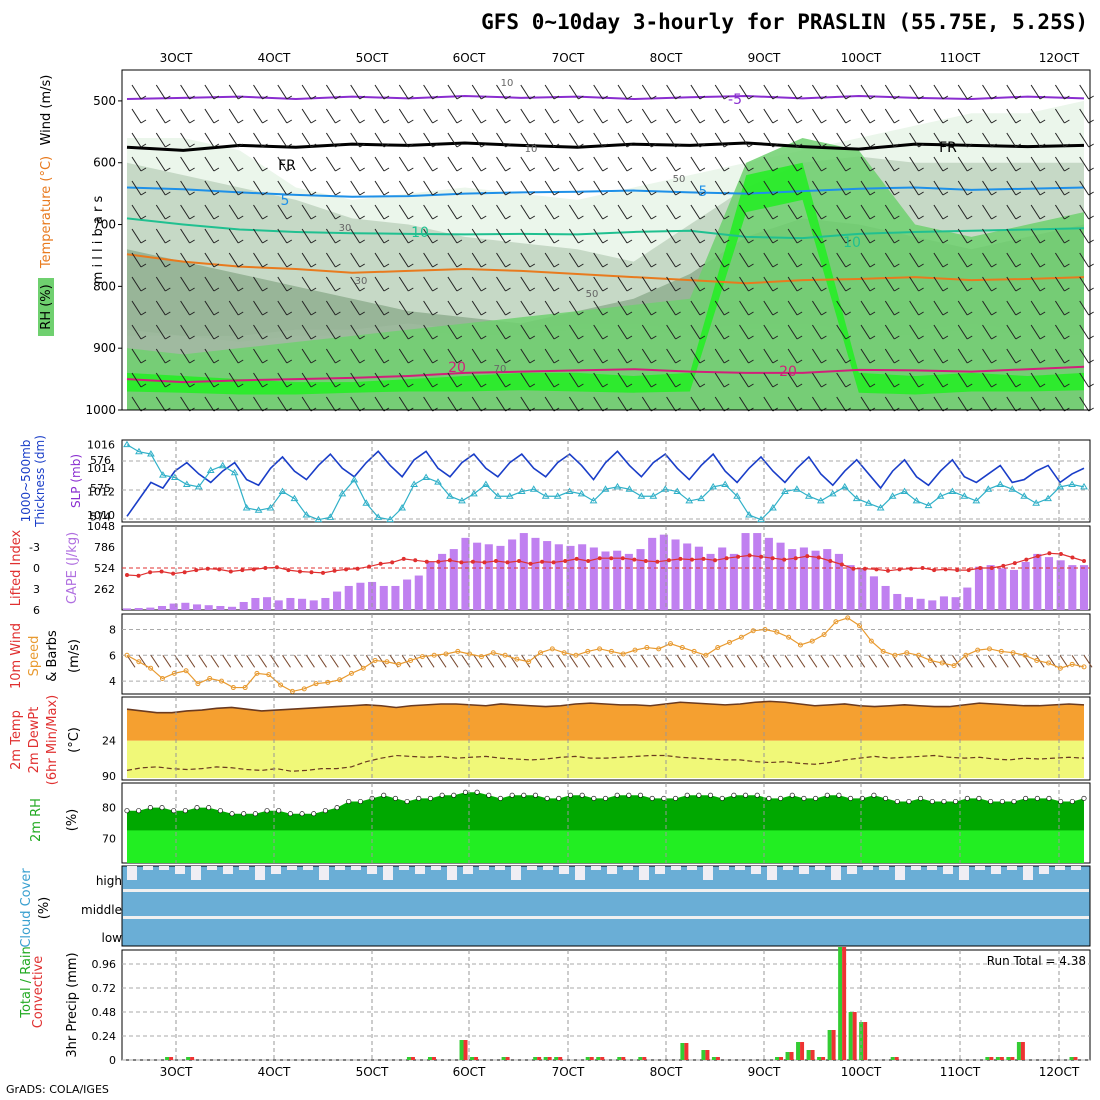 This screenshot has width=1100, height=1100. What do you see at coordinates (112, 1060) in the screenshot?
I see `y-tick-precip: 0` at bounding box center [112, 1060].